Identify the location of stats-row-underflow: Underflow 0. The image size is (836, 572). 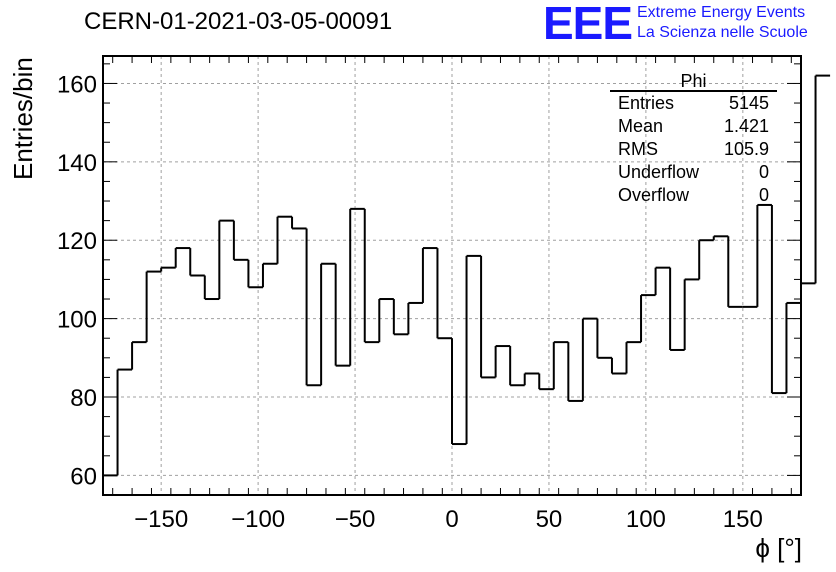
(693, 172).